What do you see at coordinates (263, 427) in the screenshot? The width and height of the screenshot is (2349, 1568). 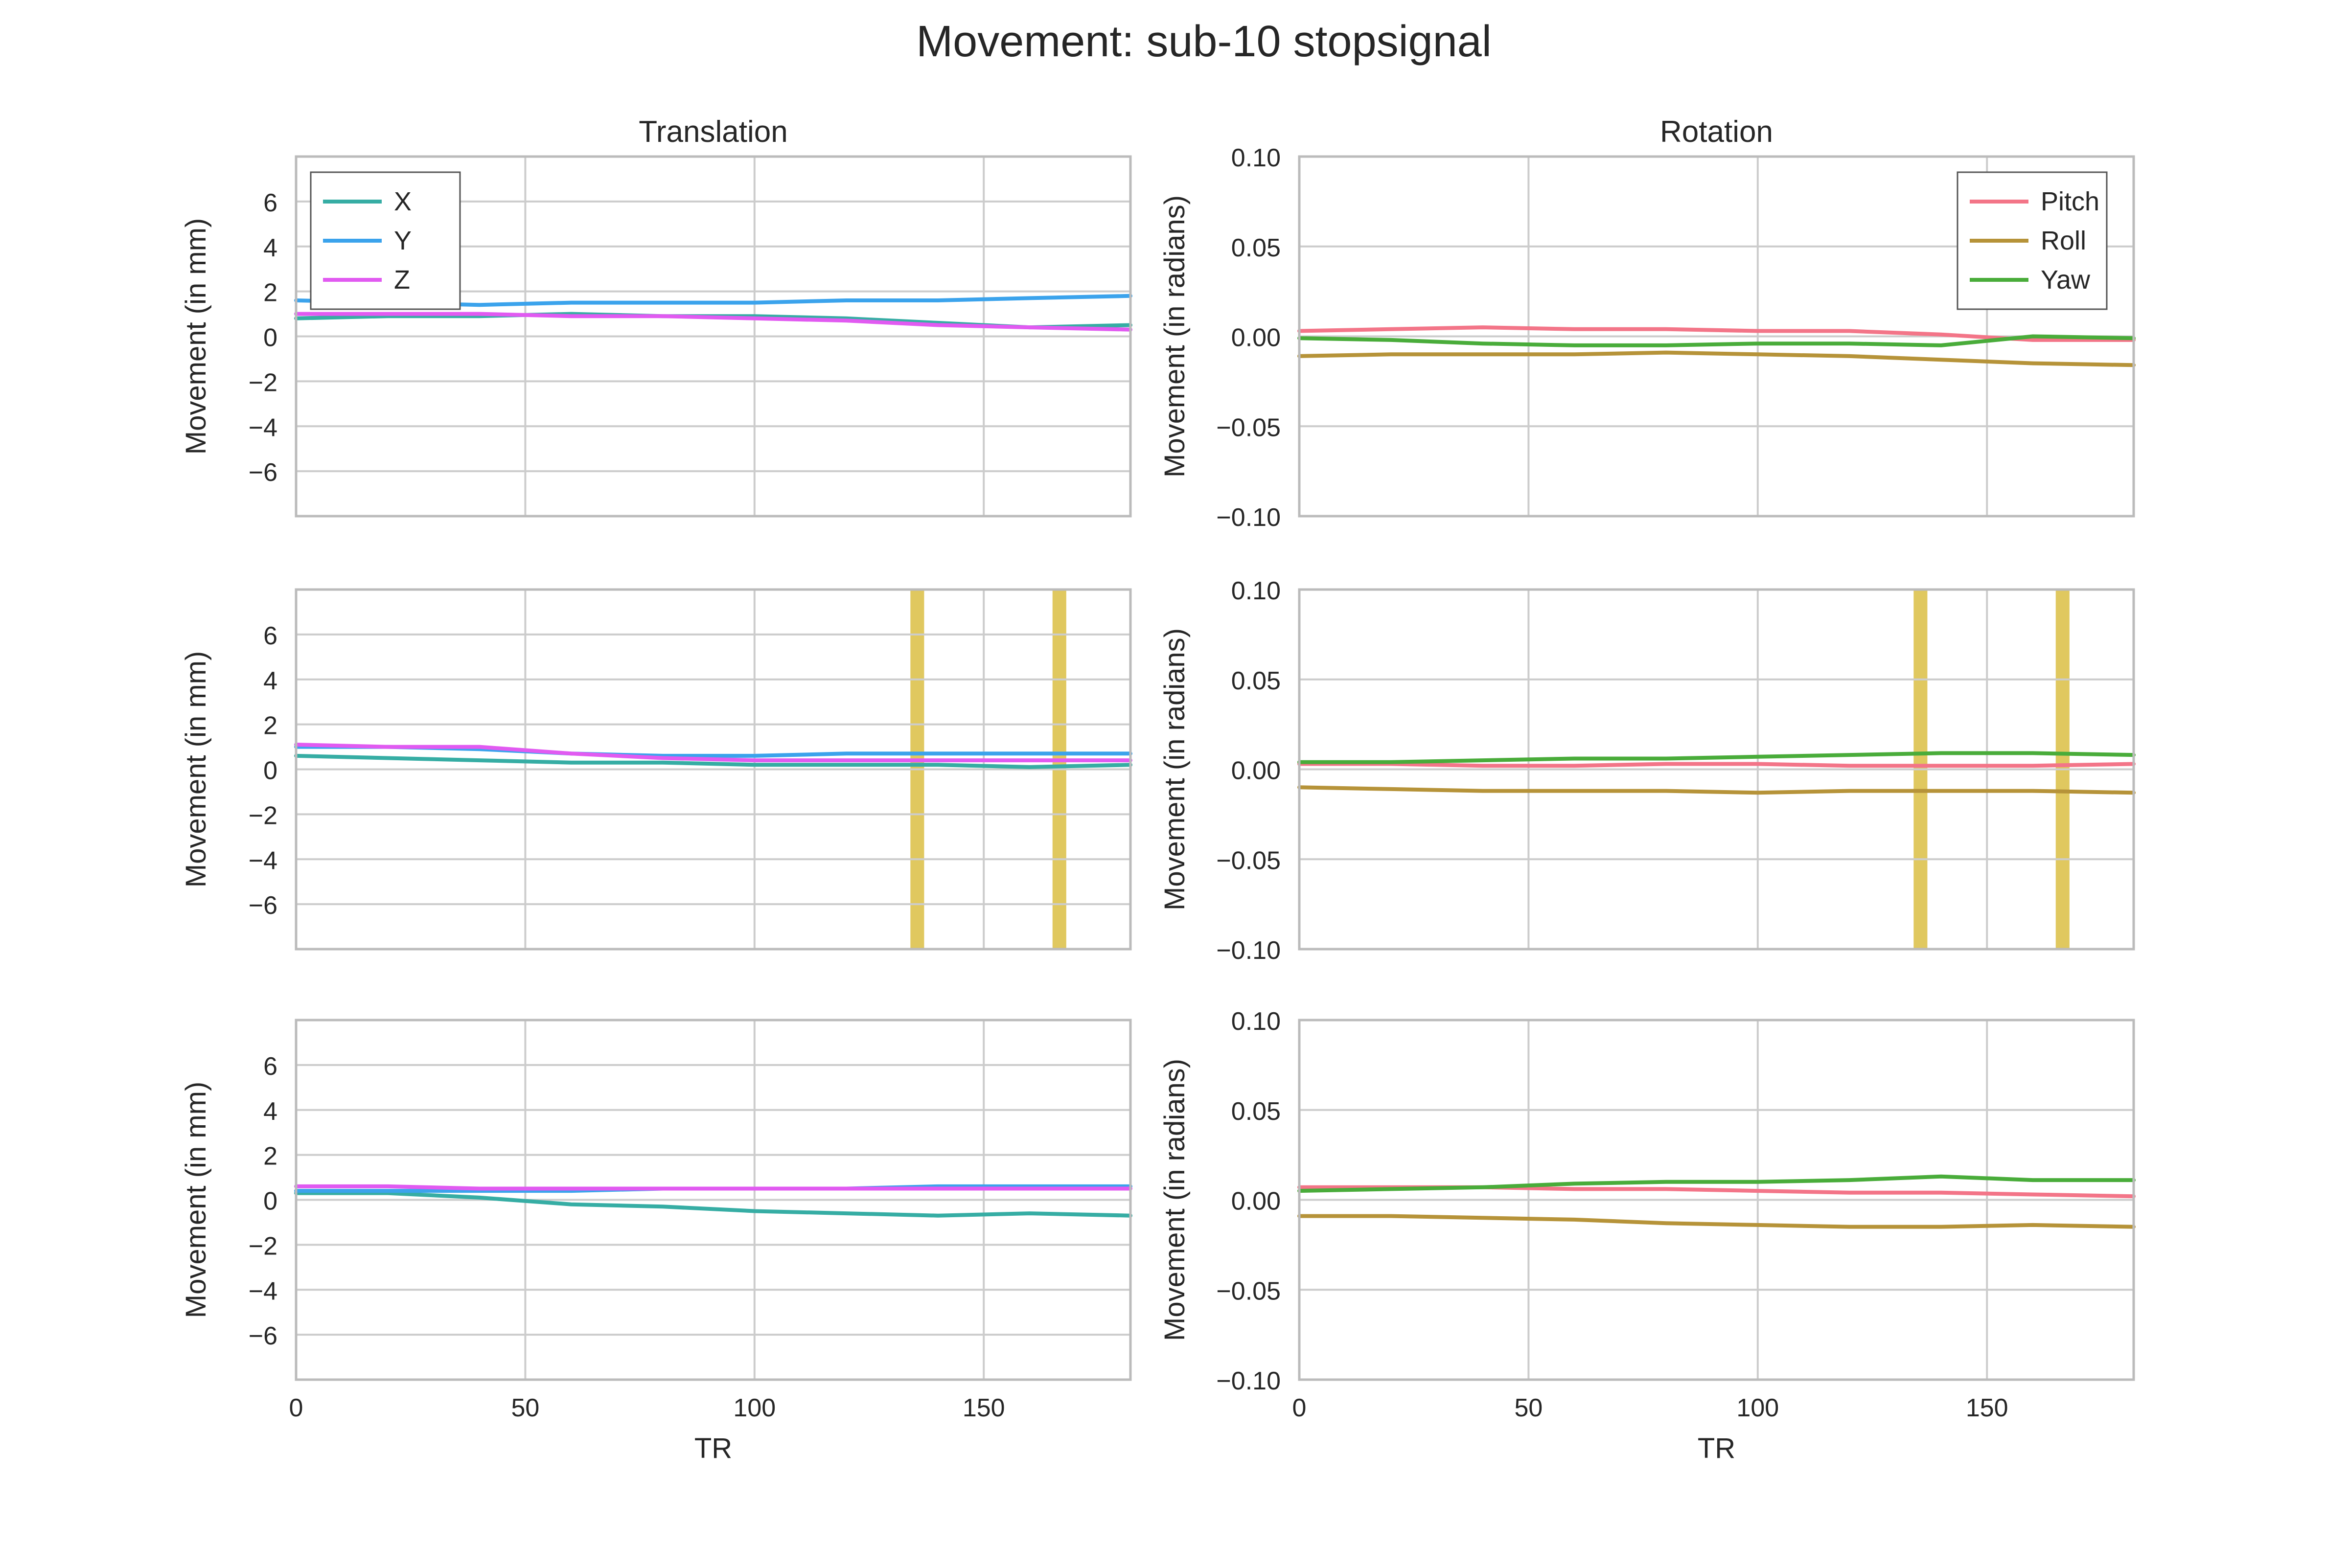 I see `panel-1-ytick-label: −4` at bounding box center [263, 427].